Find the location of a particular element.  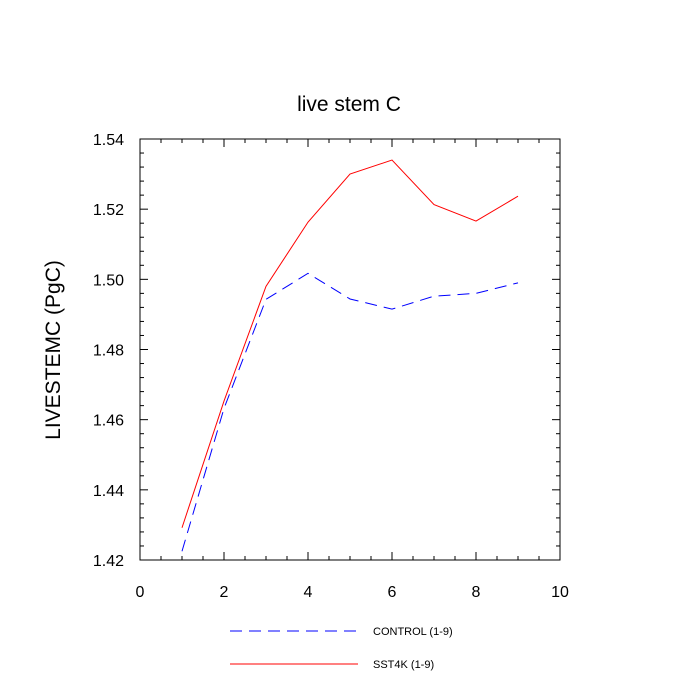

legend-label-sst4k-1-9: SST4K (1-9) is located at coordinates (403, 665).